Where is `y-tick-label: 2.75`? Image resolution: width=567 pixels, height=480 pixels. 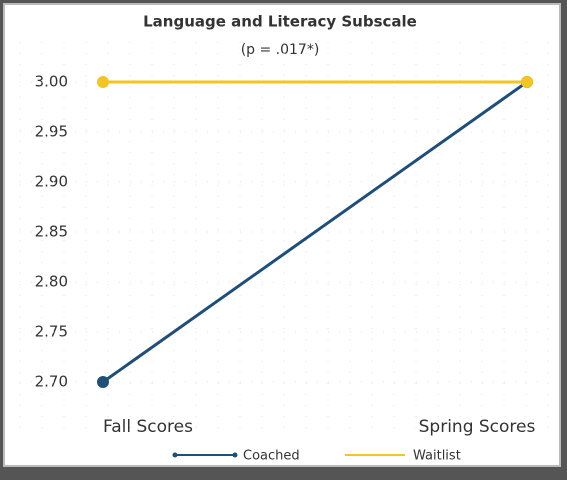
y-tick-label: 2.75 is located at coordinates (51, 332).